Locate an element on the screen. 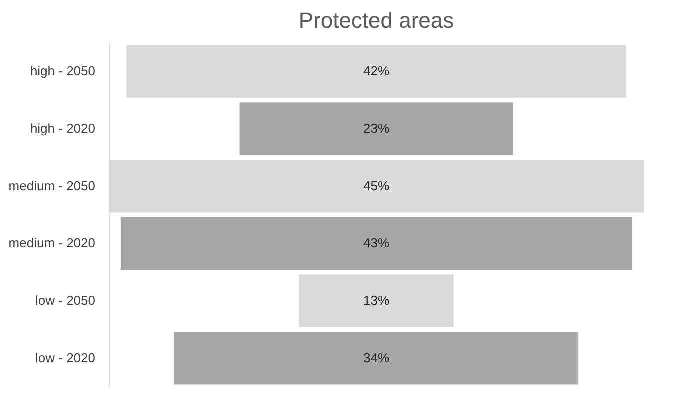 This screenshot has height=410, width=675. data-label: 43% is located at coordinates (376, 243).